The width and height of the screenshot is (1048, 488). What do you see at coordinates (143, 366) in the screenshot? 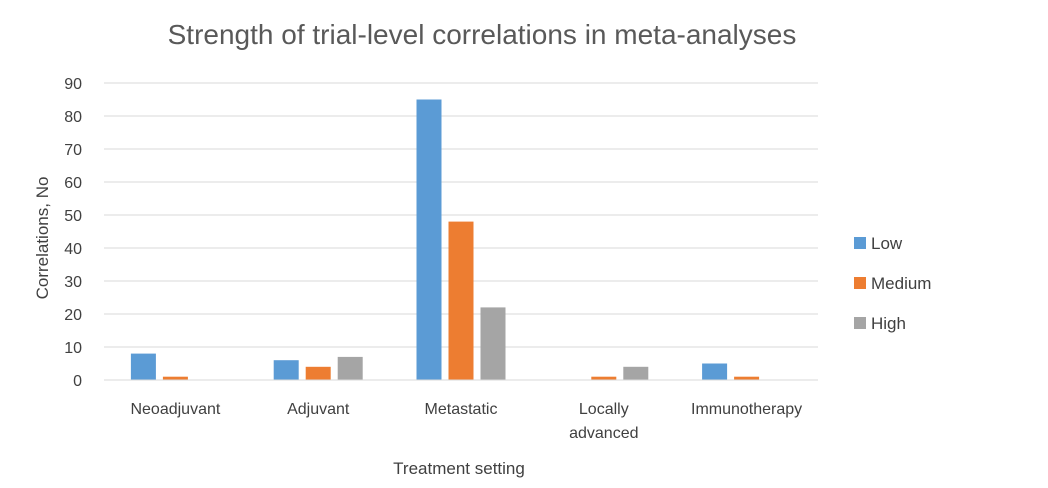
I see `bar-low-neoadjuvant` at bounding box center [143, 366].